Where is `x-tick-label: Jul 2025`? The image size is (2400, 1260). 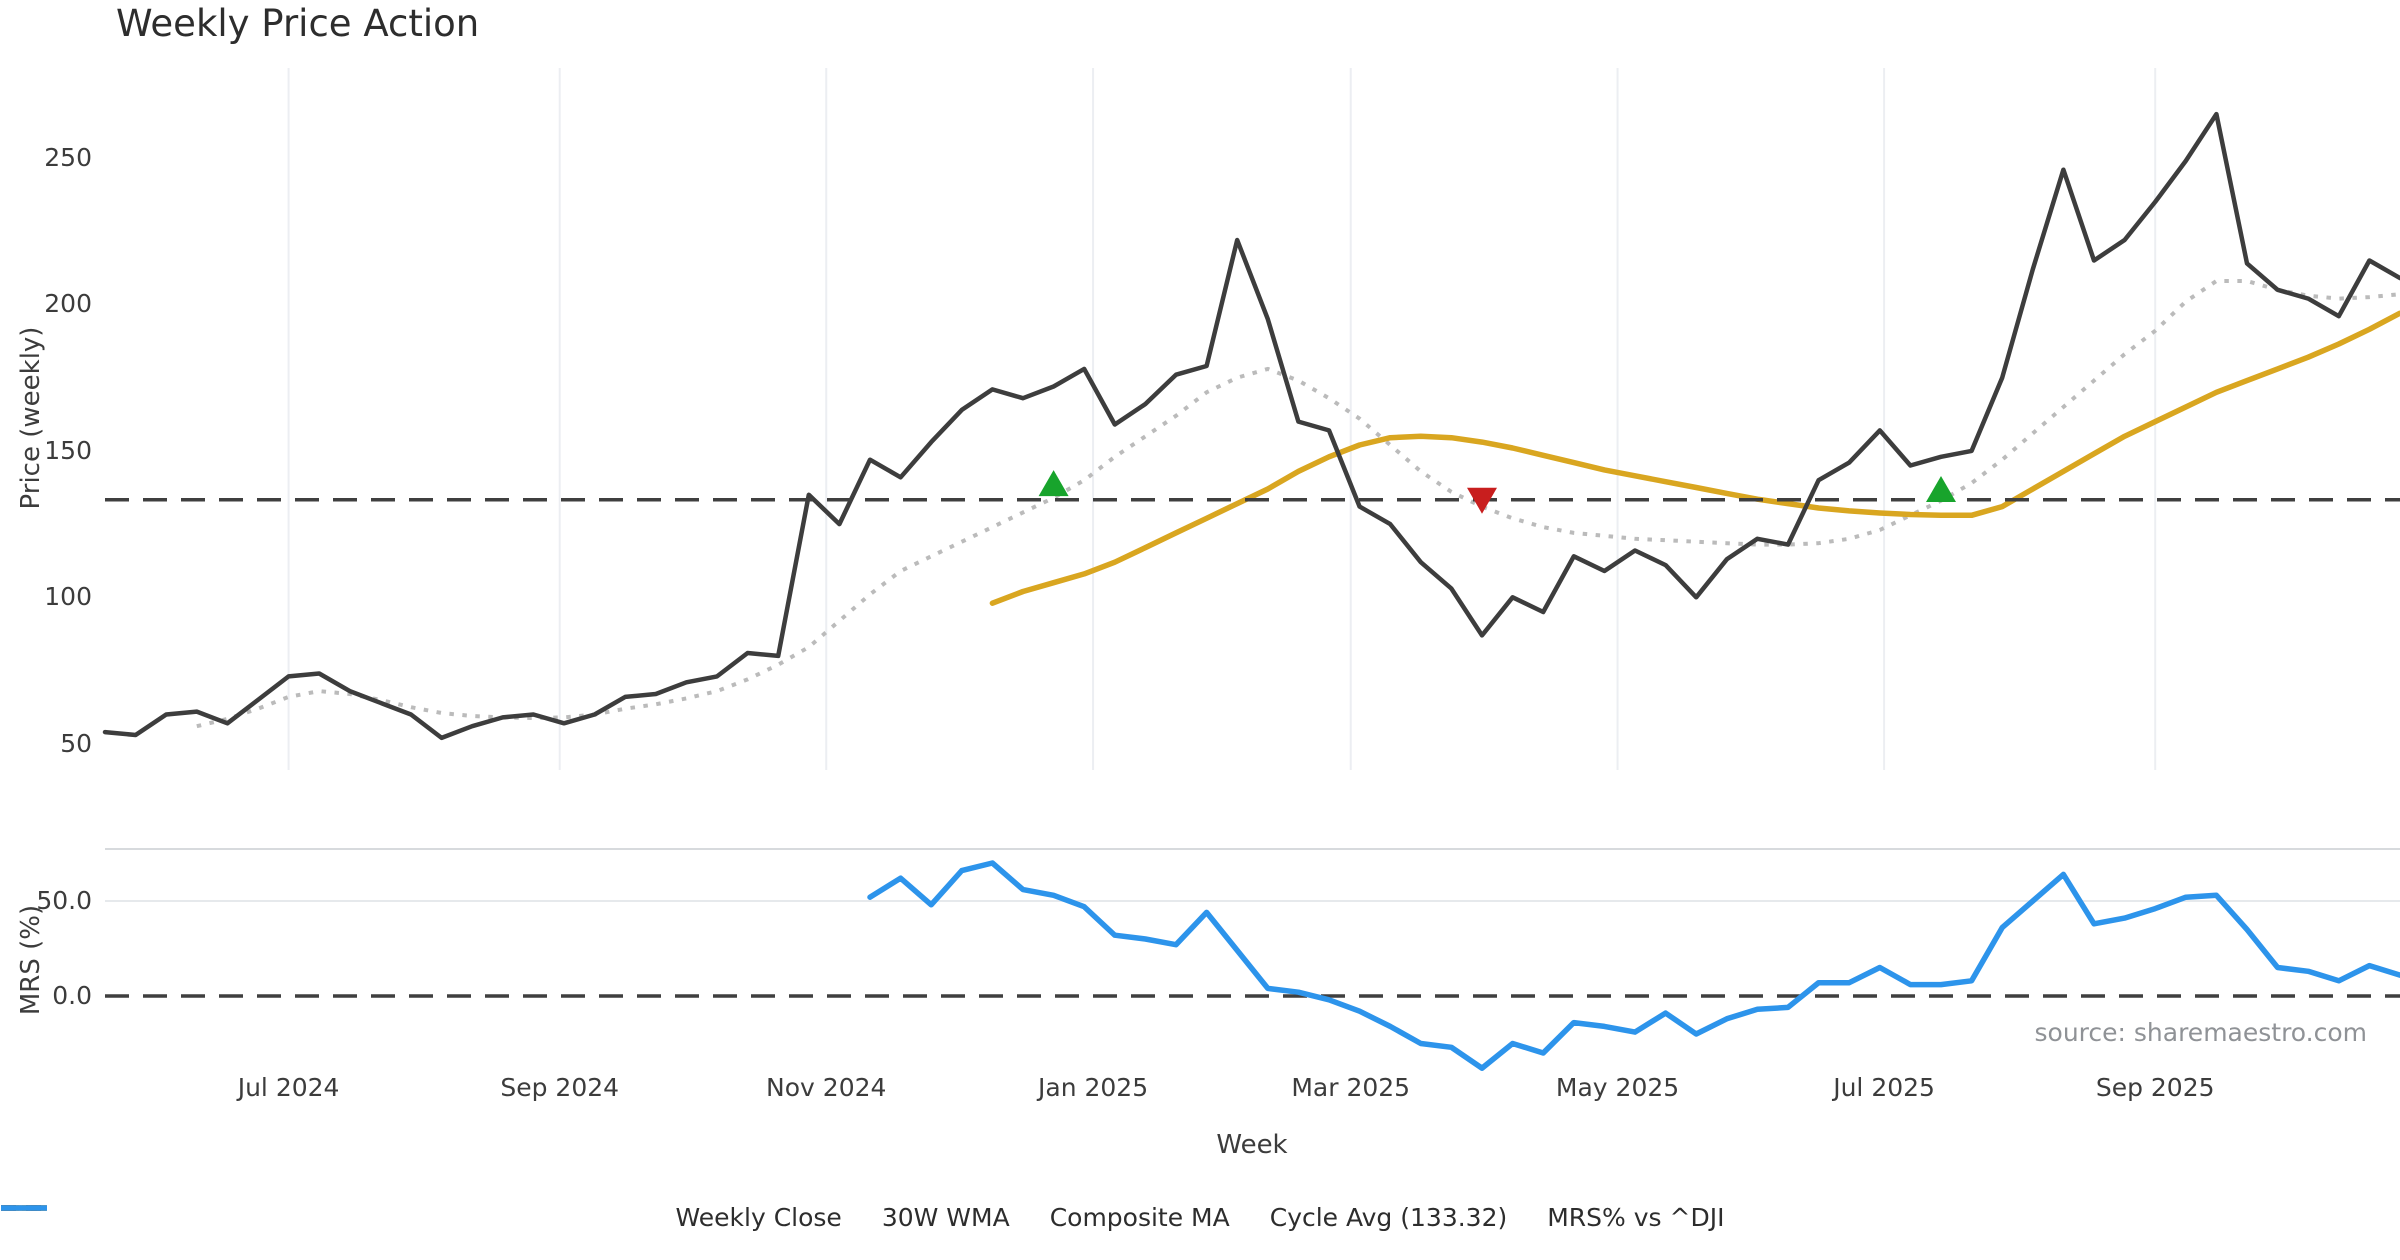
x-tick-label: Jul 2025 is located at coordinates (1884, 1087).